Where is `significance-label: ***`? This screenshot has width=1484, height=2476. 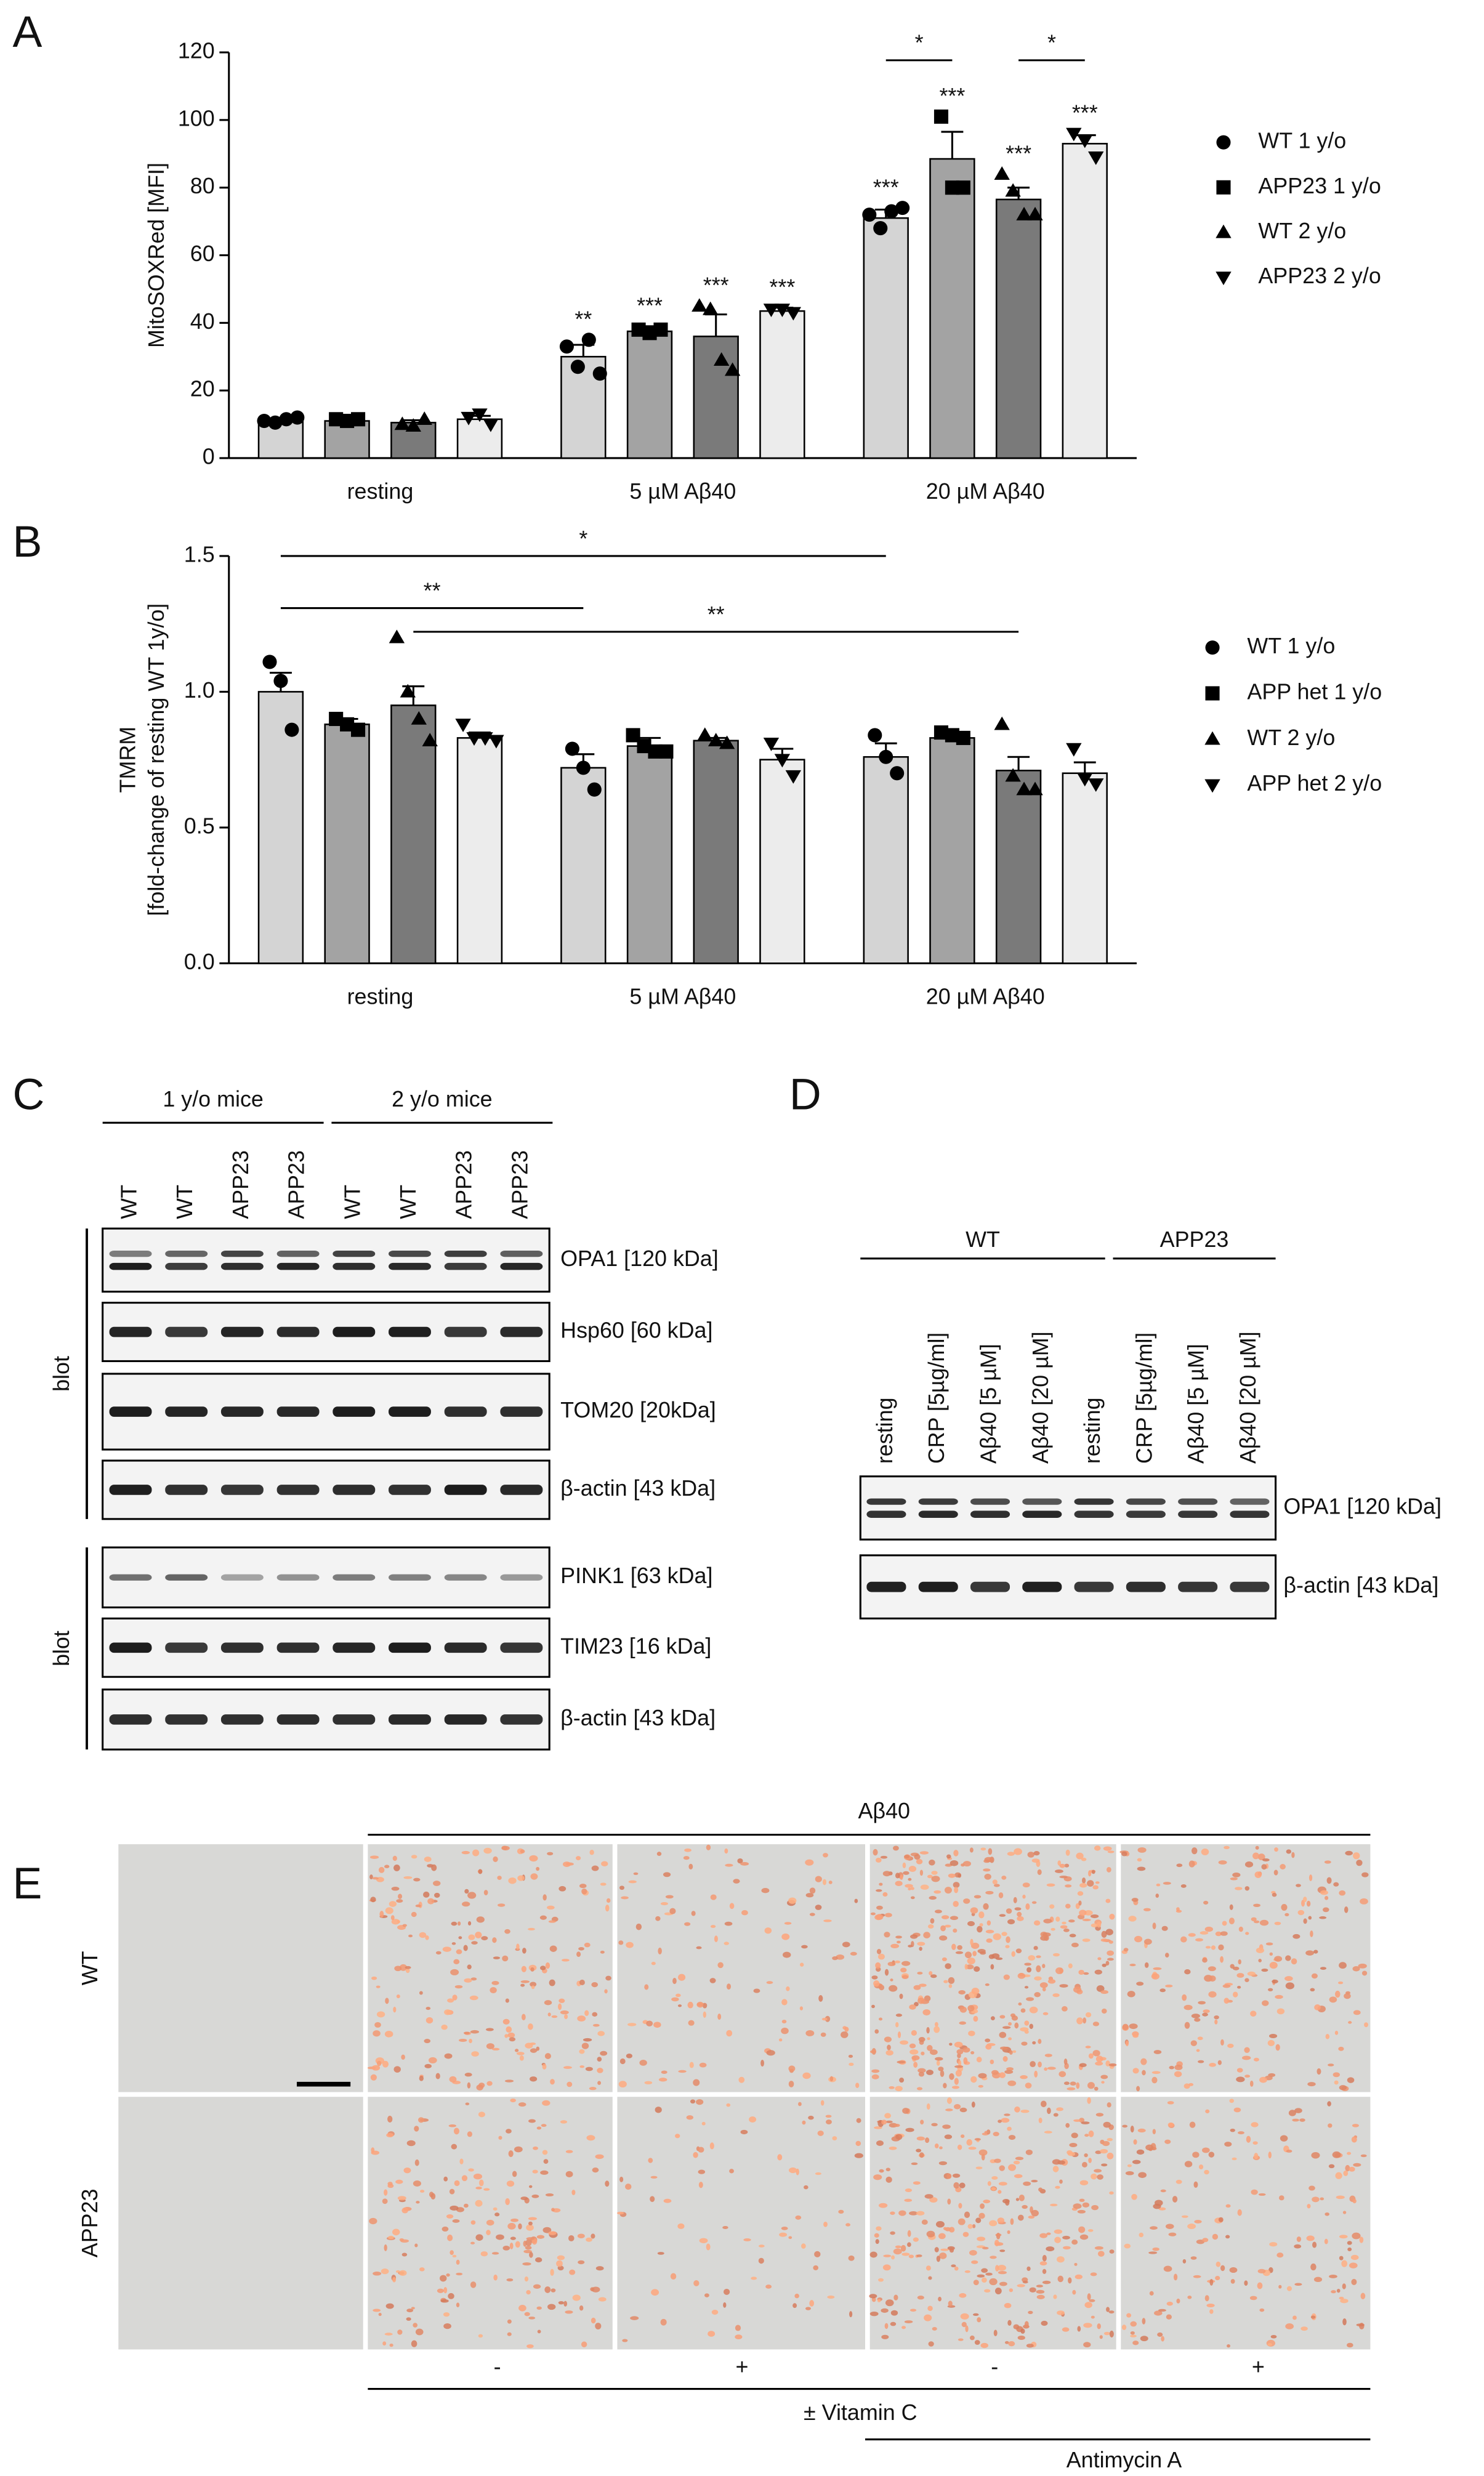
significance-label: *** is located at coordinates (782, 287).